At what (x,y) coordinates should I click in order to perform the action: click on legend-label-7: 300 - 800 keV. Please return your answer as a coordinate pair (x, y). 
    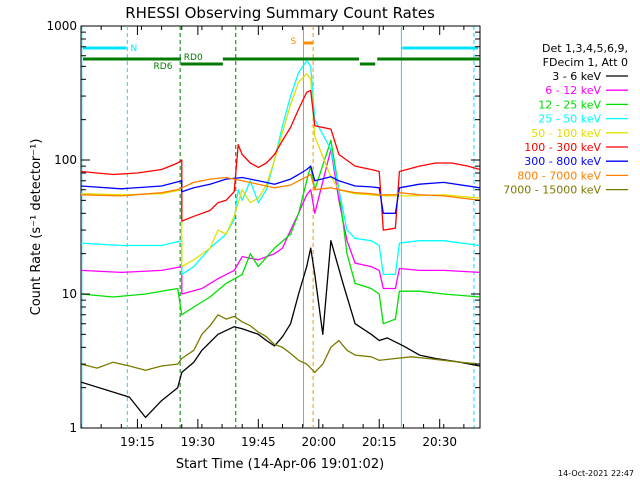
    Looking at the image, I should click on (562, 161).